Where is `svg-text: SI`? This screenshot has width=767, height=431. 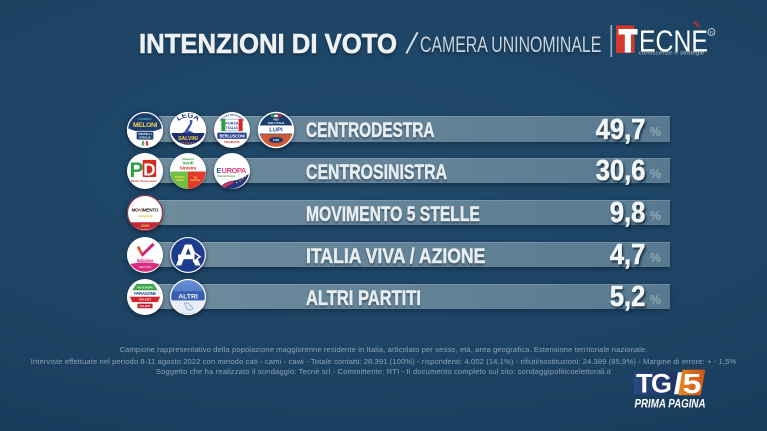 svg-text: SI is located at coordinates (194, 178).